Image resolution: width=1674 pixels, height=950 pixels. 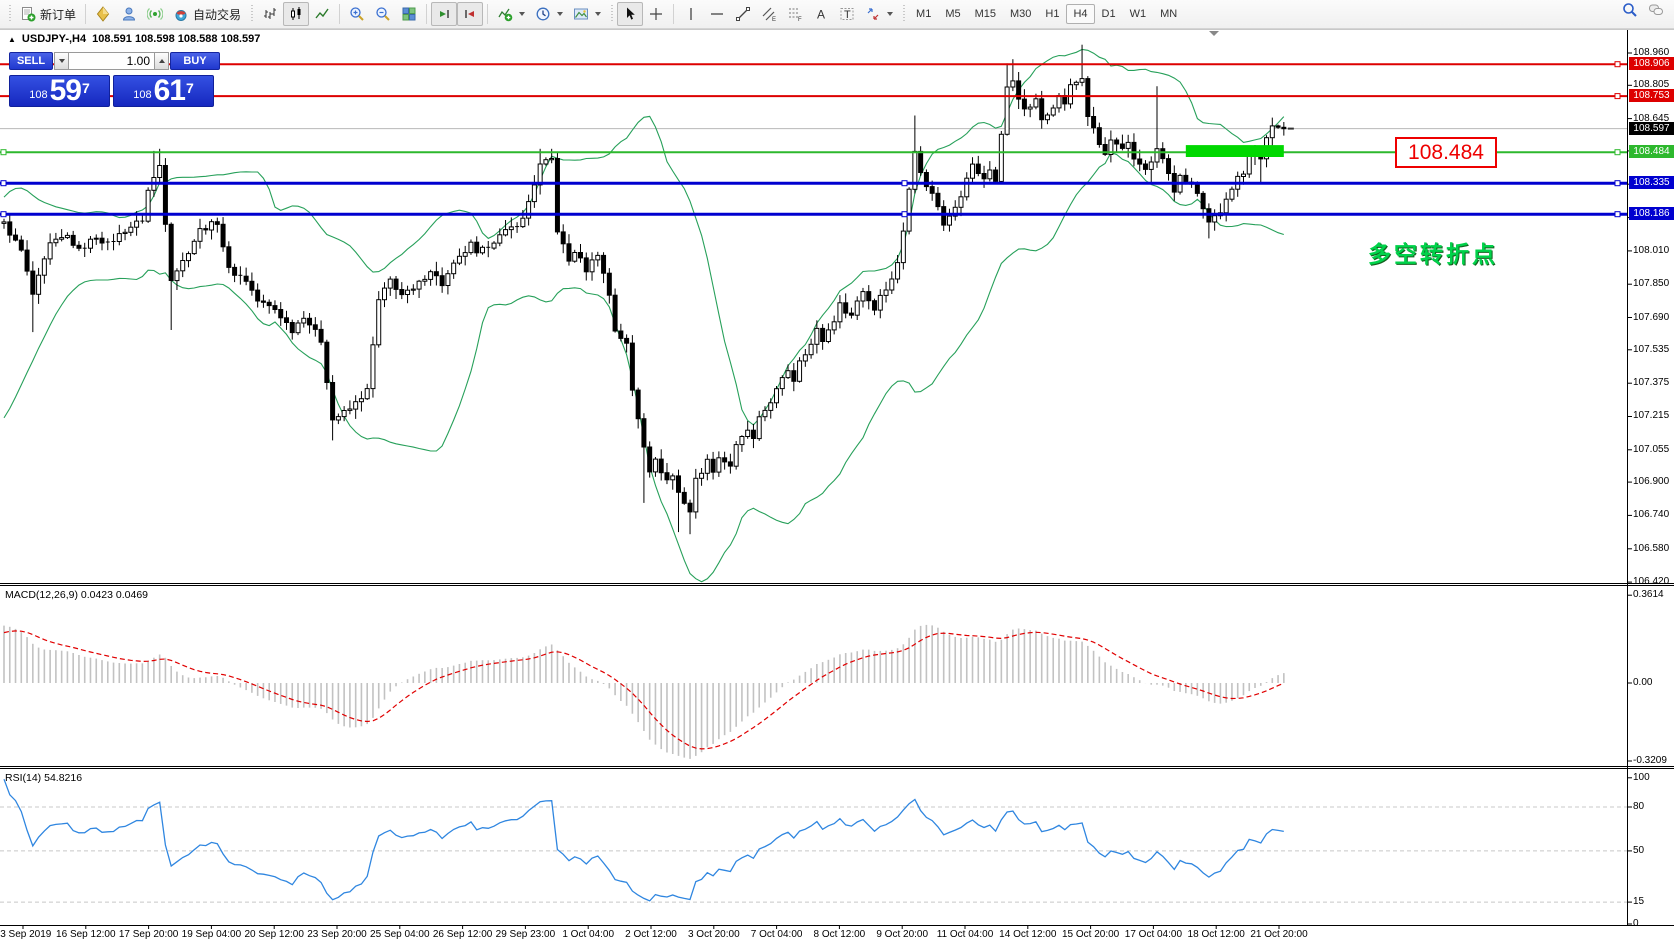 I want to click on rsi-tick-label: 15, so click(x=1639, y=902).